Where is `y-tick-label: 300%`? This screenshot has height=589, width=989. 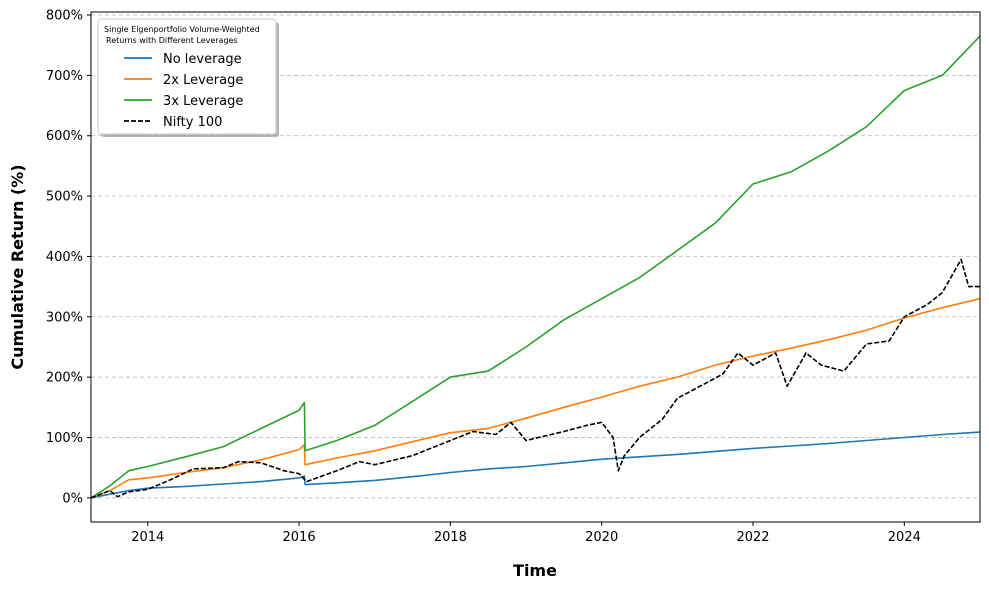
y-tick-label: 300% is located at coordinates (64, 317).